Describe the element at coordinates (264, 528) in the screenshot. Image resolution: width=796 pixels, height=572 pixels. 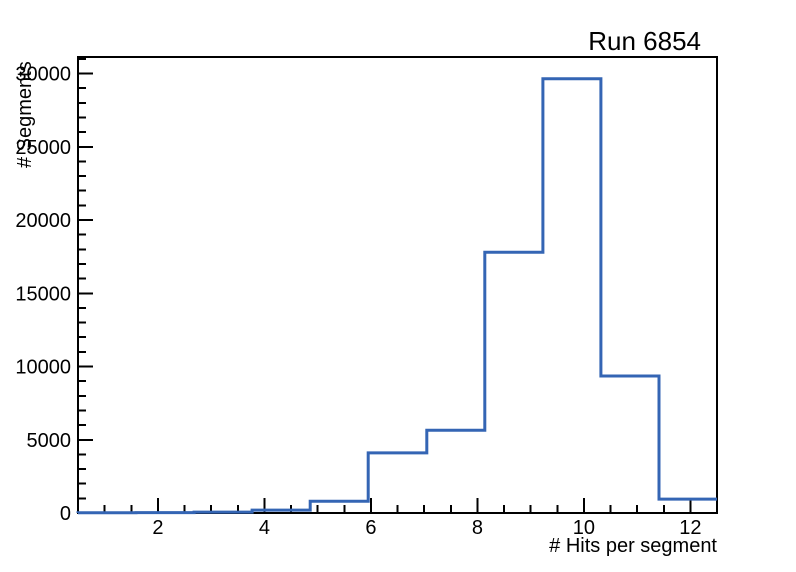
I see `x-axis-tick-label: 4` at that location.